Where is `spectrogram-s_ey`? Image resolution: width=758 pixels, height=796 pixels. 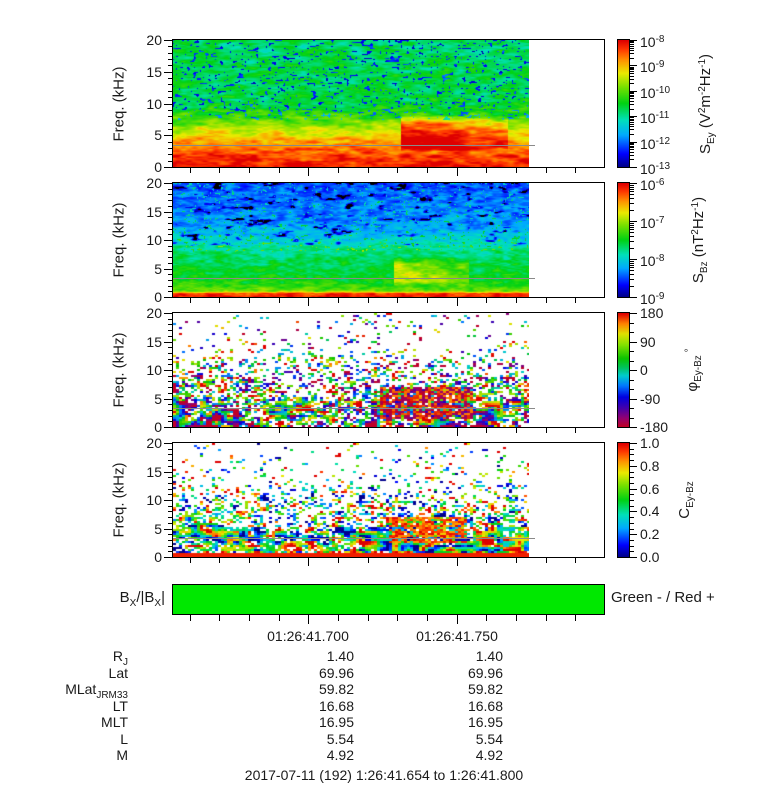 spectrogram-s_ey is located at coordinates (351, 103).